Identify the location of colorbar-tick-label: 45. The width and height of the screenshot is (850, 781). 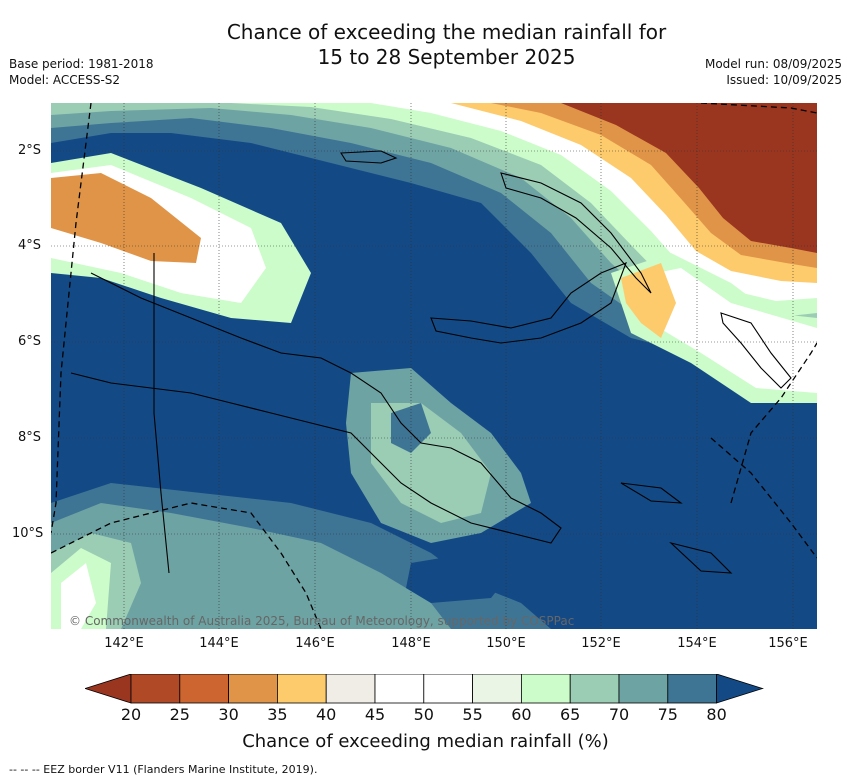
(375, 714).